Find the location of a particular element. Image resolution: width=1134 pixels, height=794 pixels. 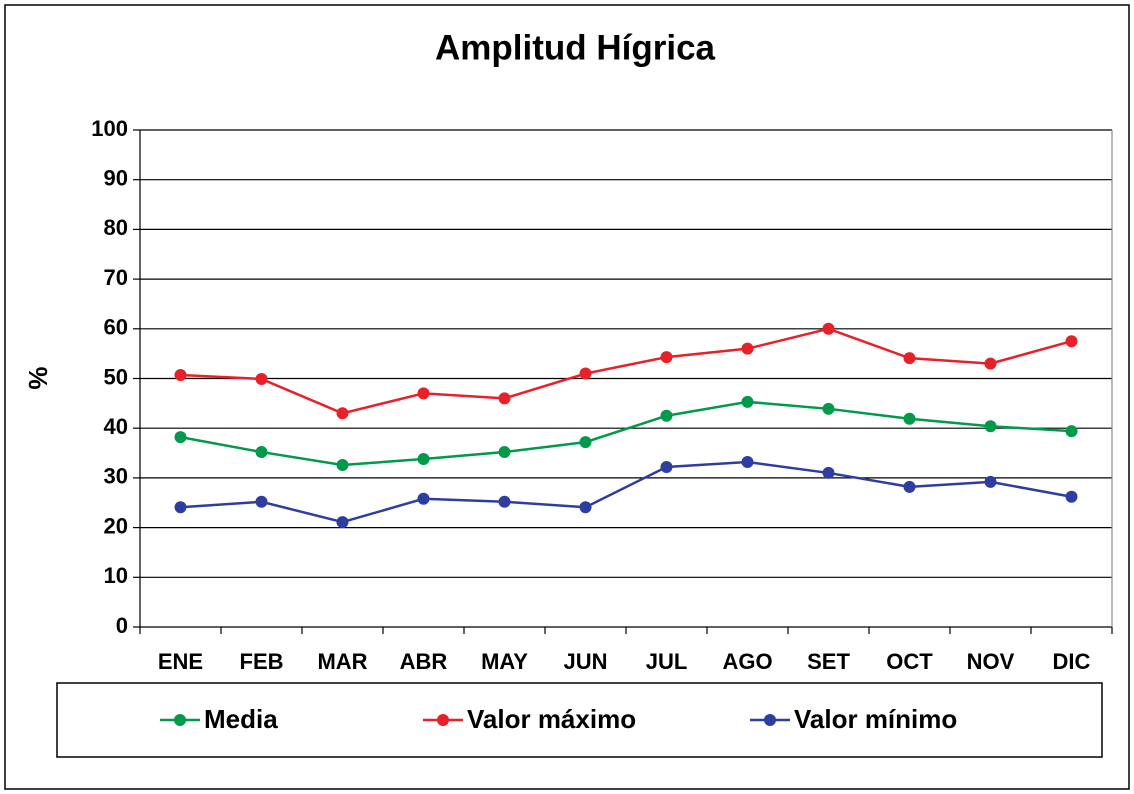

y-tick-label: 70 is located at coordinates (116, 277).